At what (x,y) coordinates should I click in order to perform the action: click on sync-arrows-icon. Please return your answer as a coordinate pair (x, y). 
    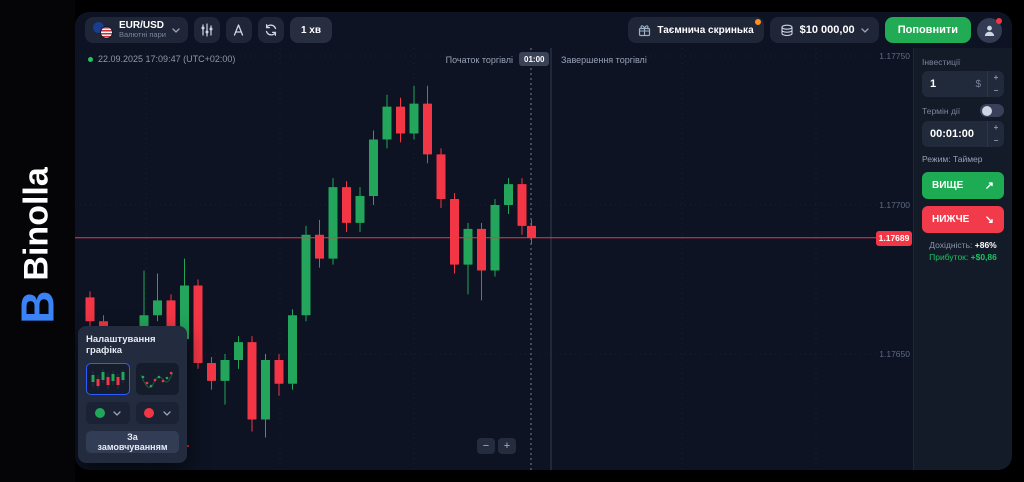
    Looking at the image, I should click on (271, 30).